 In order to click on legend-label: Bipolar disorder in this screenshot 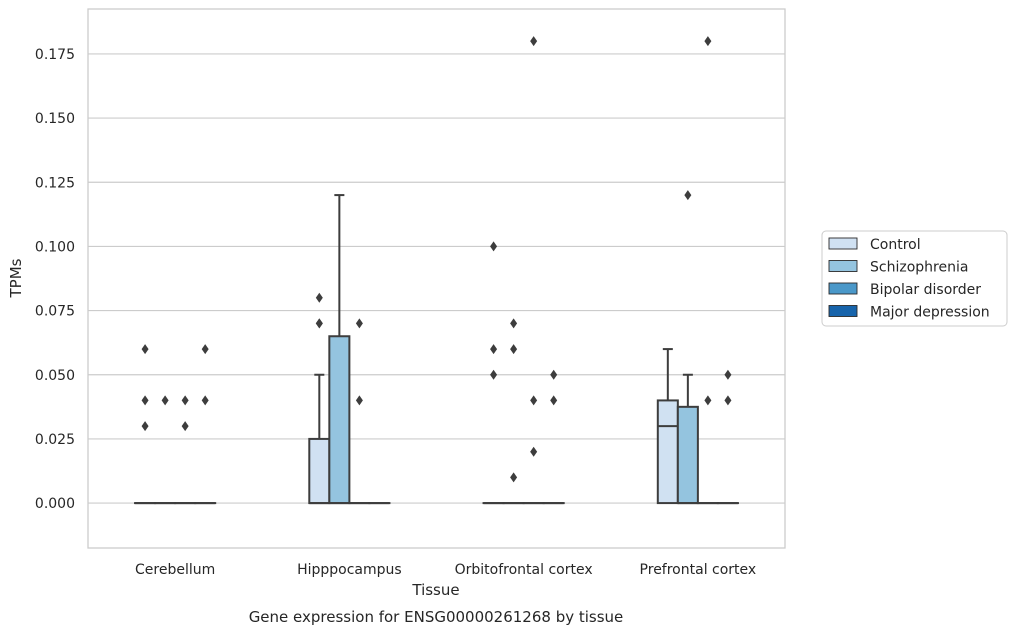, I will do `click(925, 290)`.